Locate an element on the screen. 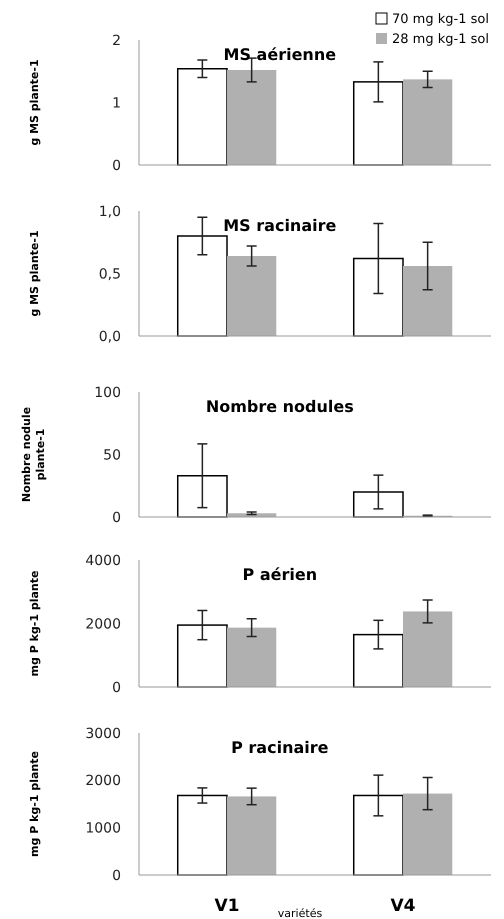  y-tick-label: 1 is located at coordinates (116, 103).